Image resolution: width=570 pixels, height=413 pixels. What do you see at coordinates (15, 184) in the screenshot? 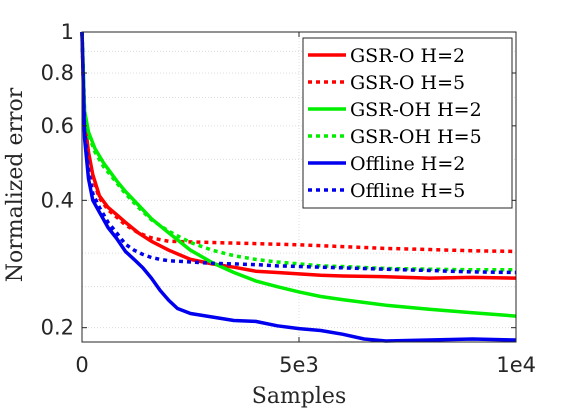
I see `y-axis-label: Normalized error` at bounding box center [15, 184].